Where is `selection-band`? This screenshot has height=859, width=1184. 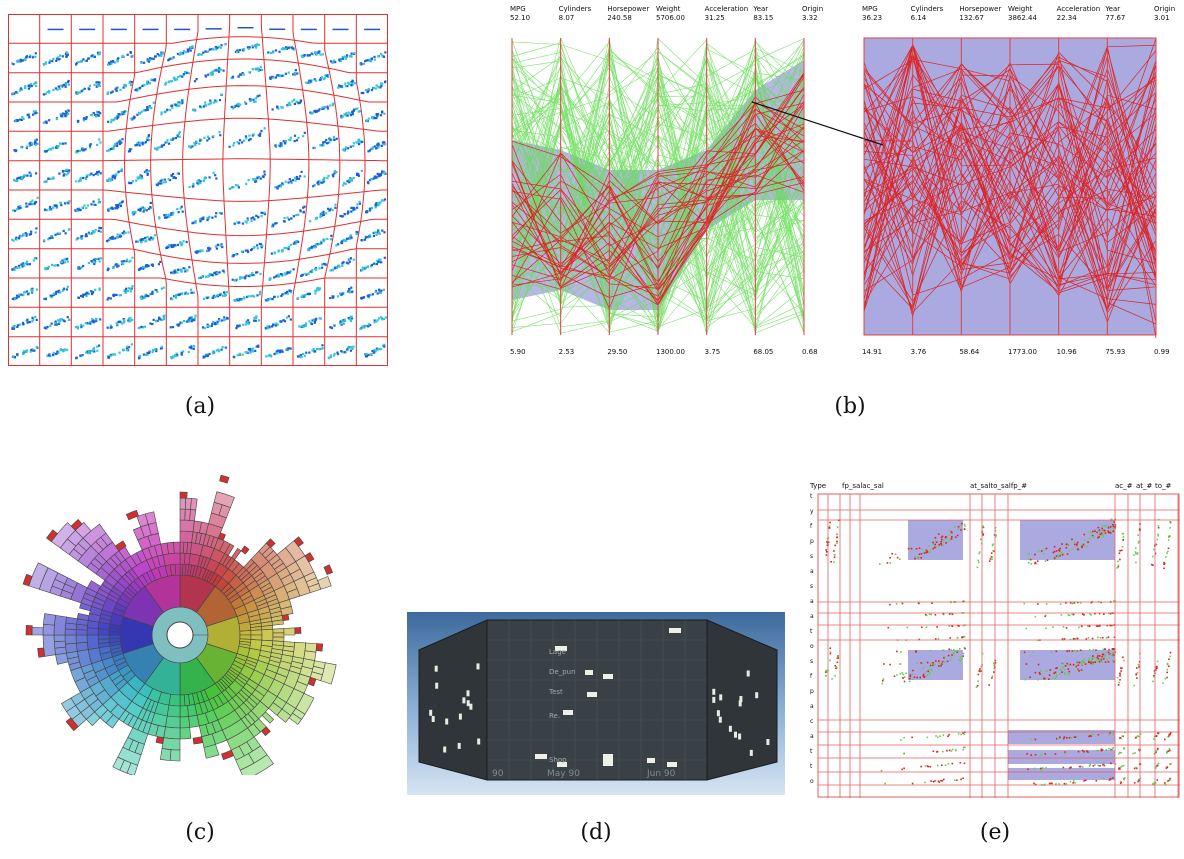 selection-band is located at coordinates (1061, 737).